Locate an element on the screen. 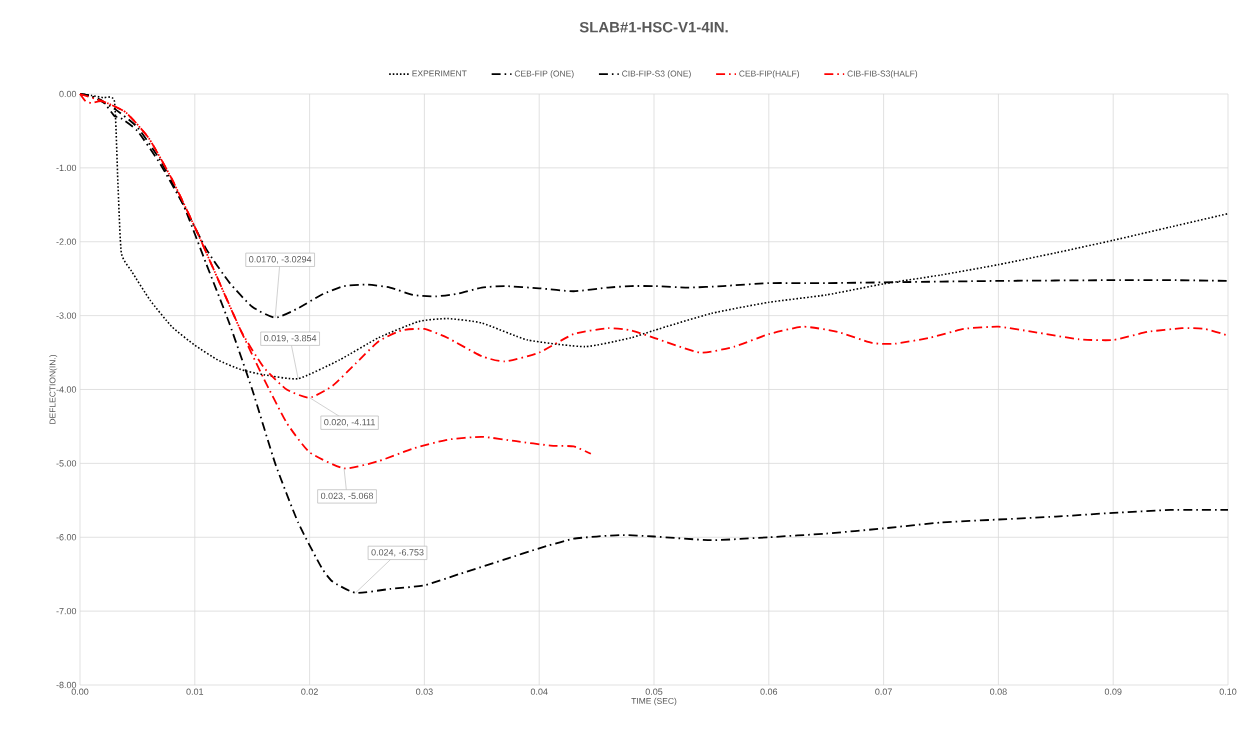  x-tick-label: 0.03 is located at coordinates (424, 691).